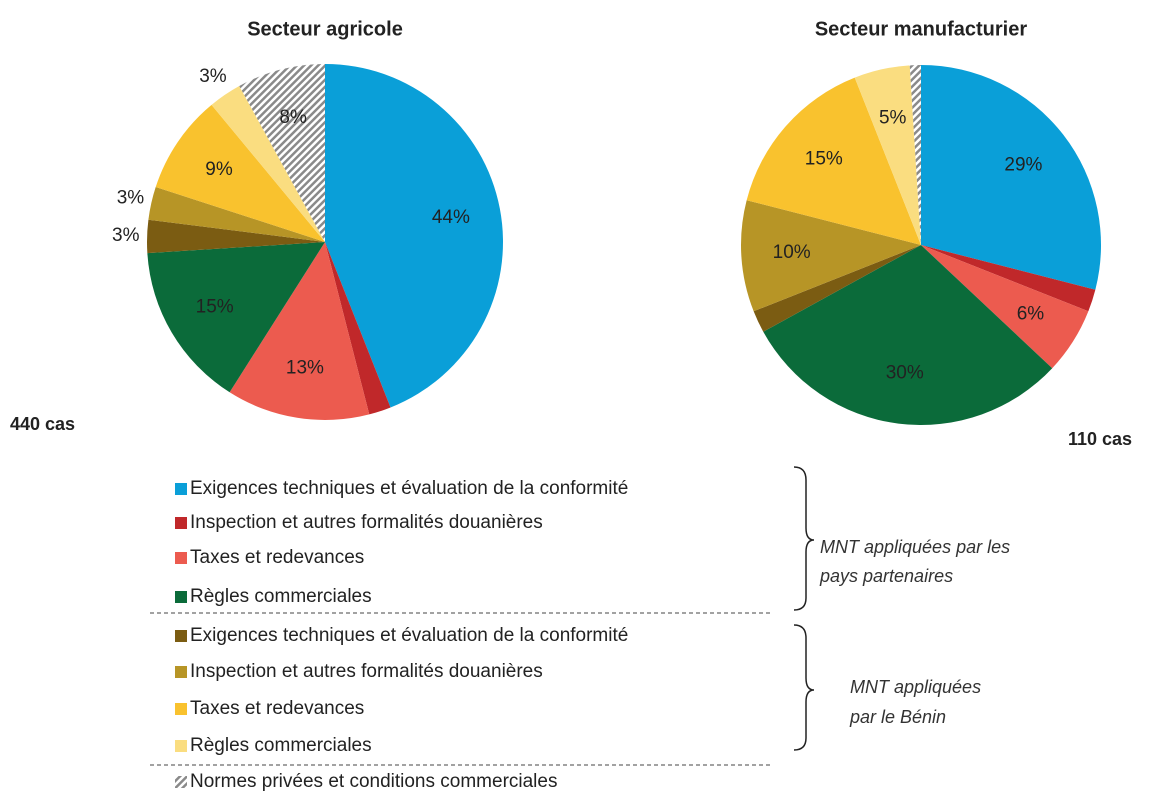 This screenshot has width=1151, height=796. Describe the element at coordinates (1023, 165) in the screenshot. I see `data-label: 29%` at that location.